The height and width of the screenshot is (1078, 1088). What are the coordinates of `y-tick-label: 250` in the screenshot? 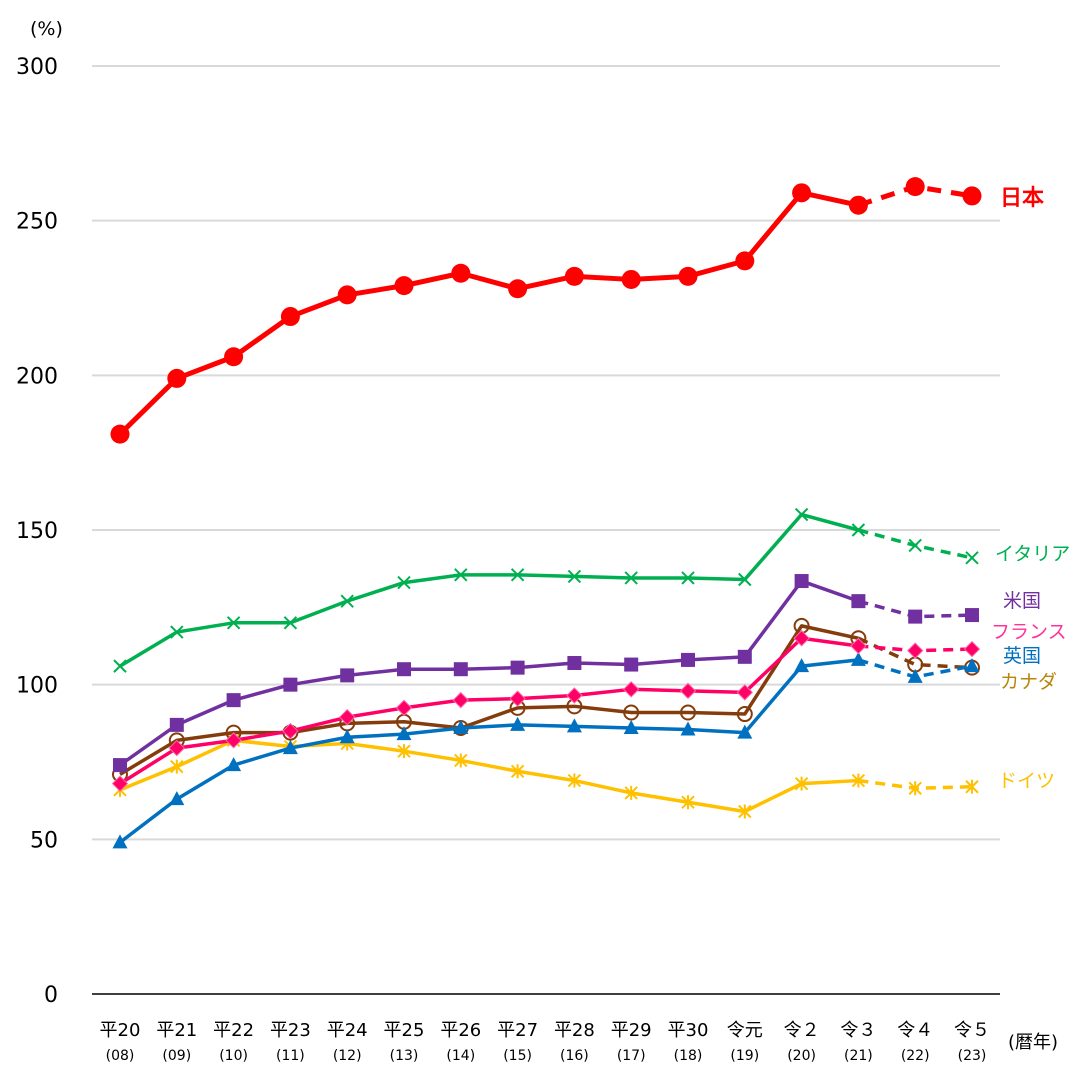 It's located at (37, 222).